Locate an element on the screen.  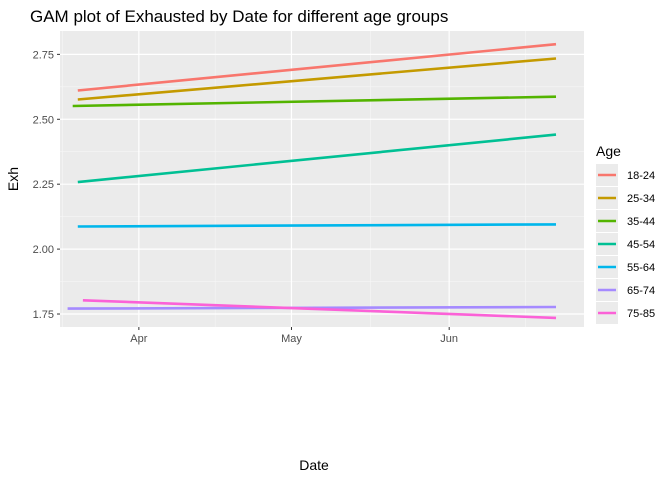
x-axis: Apr May Jun is located at coordinates (294, 336).